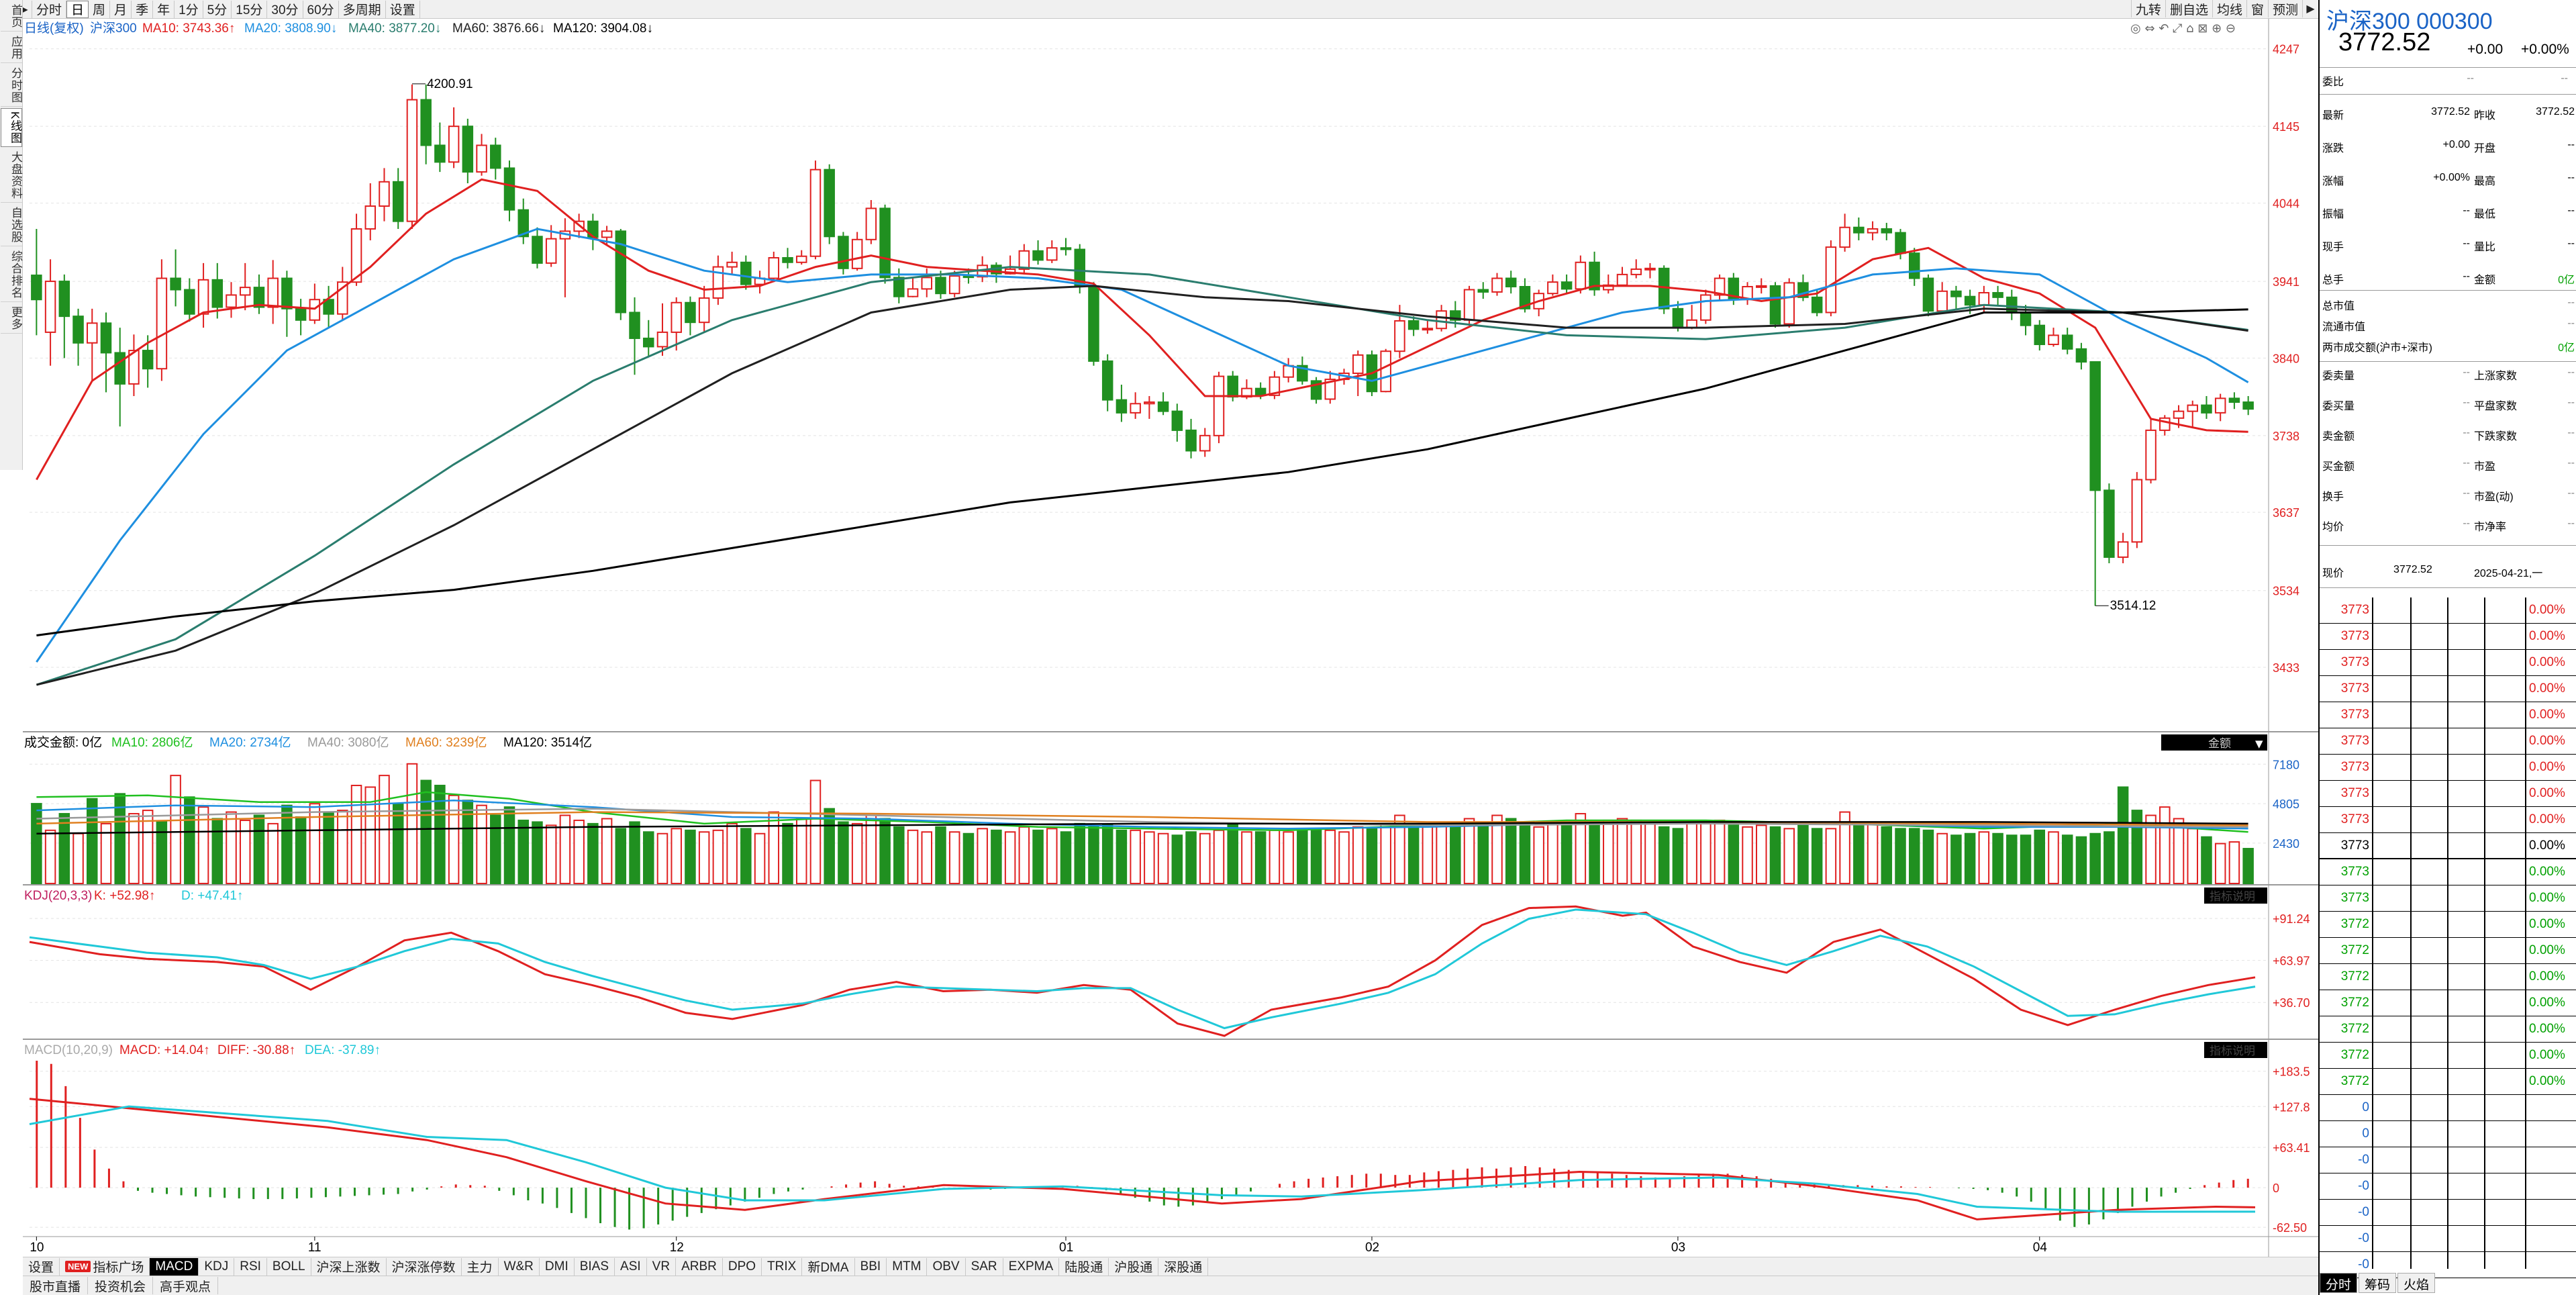  Describe the element at coordinates (984, 1266) in the screenshot. I see `indicator-tab-21: SAR` at that location.